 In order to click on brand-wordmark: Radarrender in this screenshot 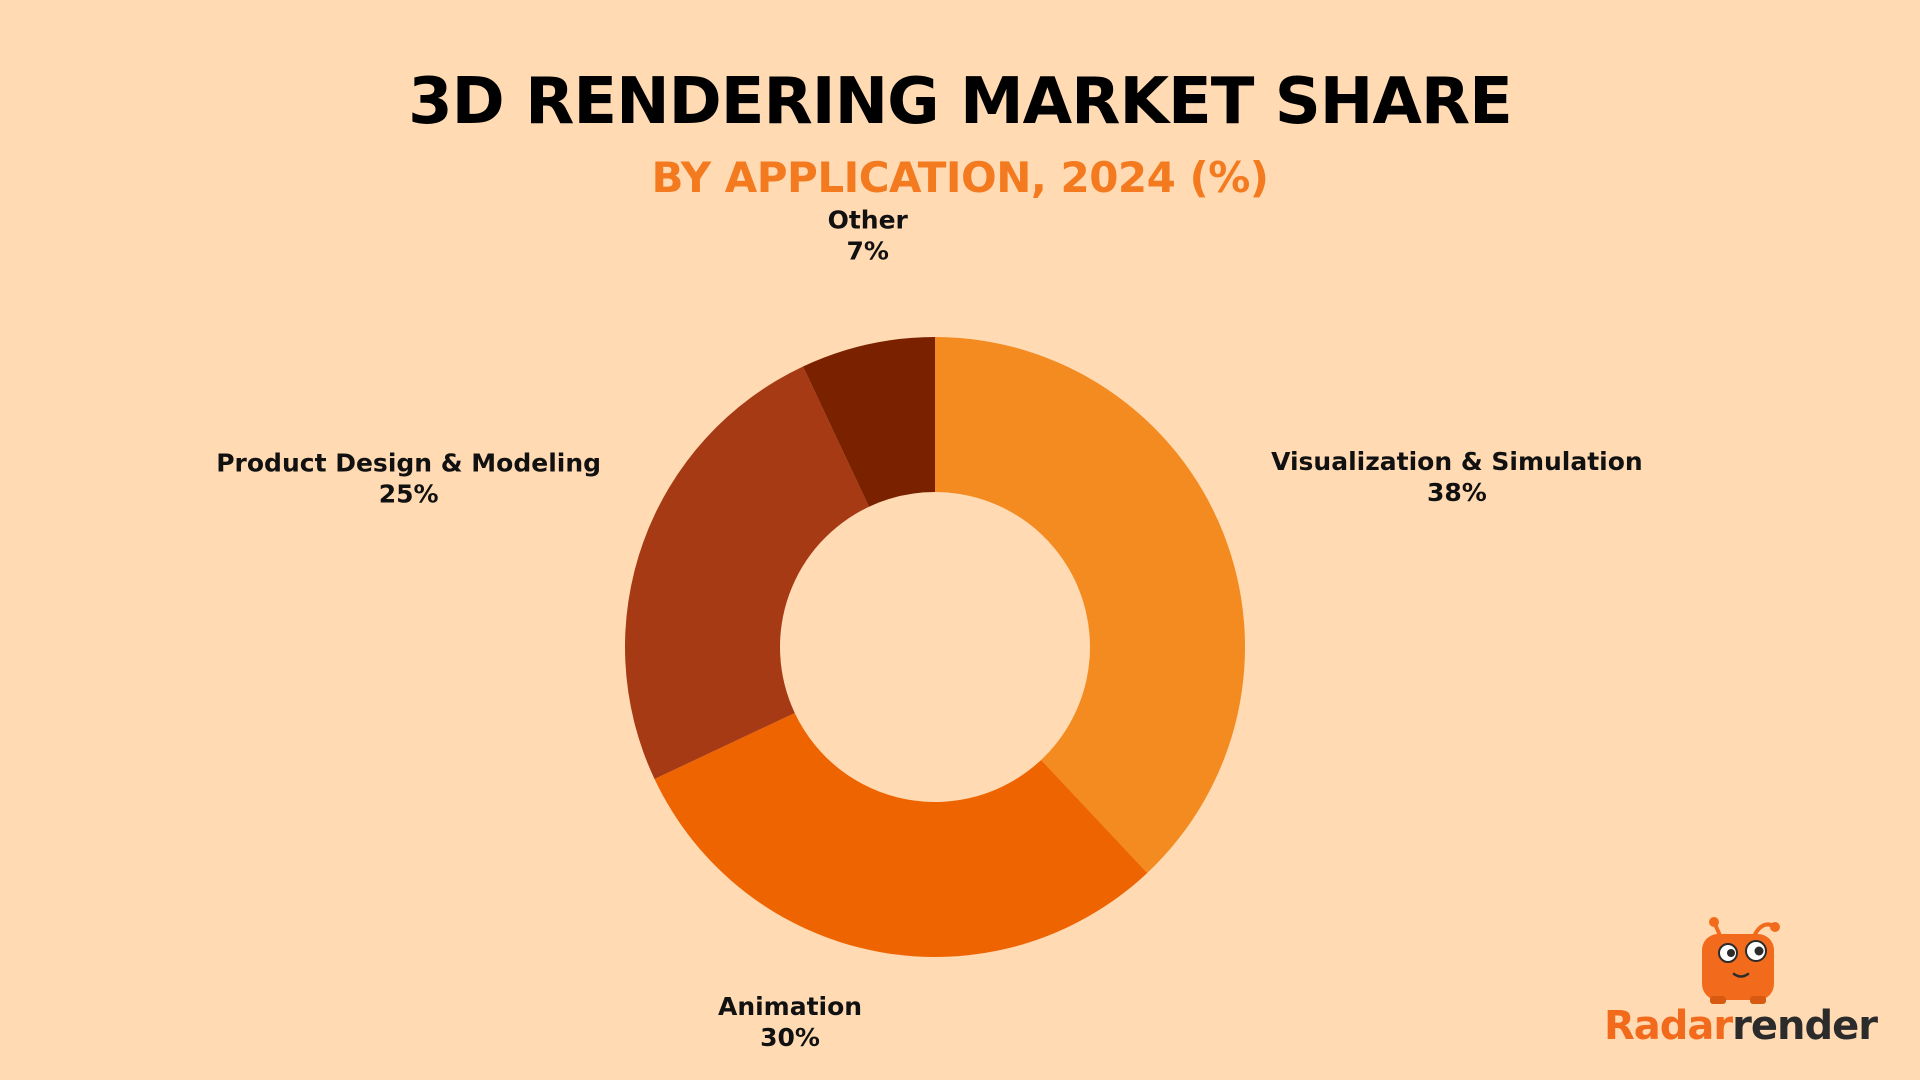, I will do `click(1741, 1026)`.